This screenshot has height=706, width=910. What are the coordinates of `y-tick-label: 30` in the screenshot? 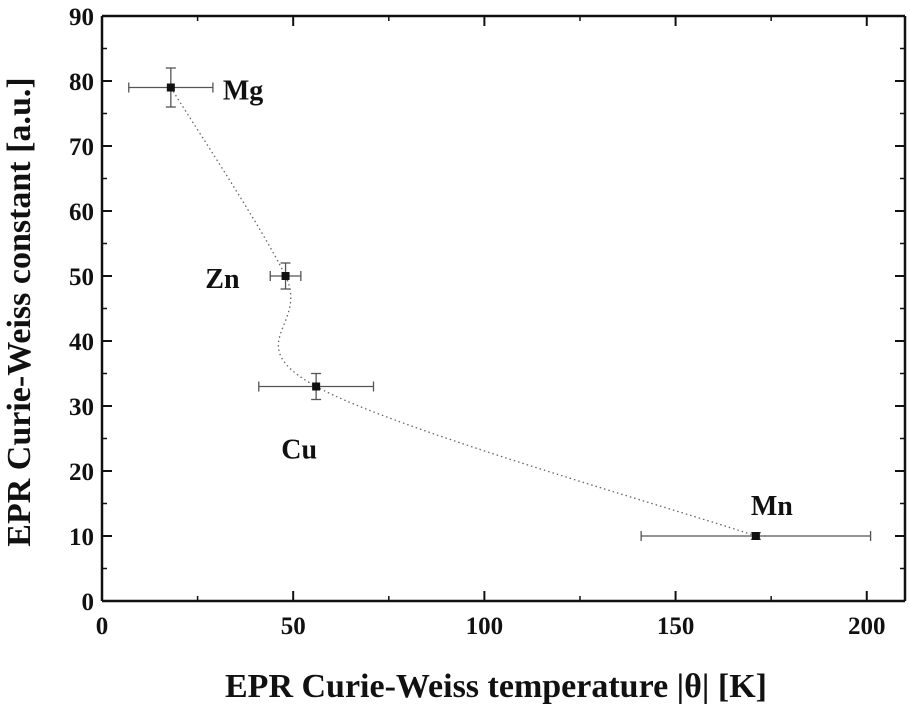 It's located at (81, 407).